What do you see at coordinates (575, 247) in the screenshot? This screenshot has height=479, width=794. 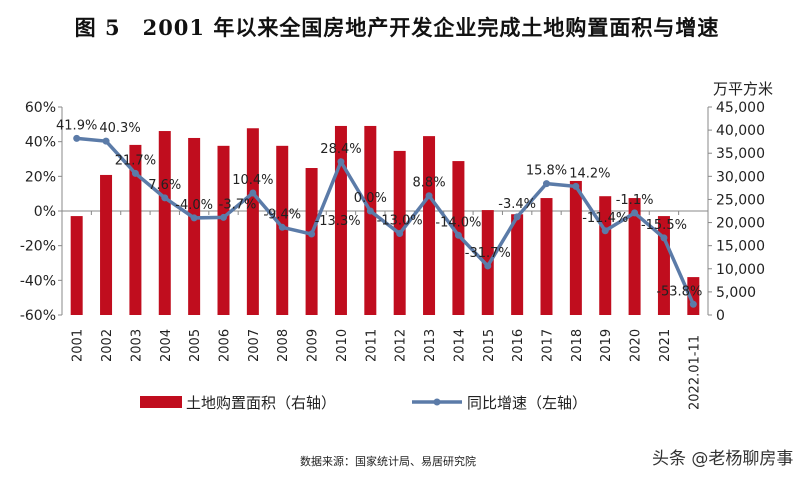 I see `bar-2018` at bounding box center [575, 247].